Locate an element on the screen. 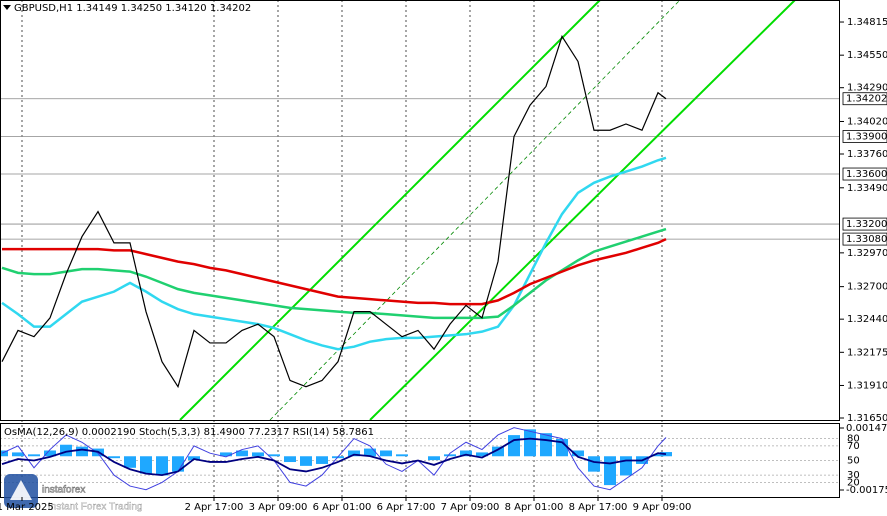 The height and width of the screenshot is (516, 887). x-tick-label: 8 Apr 17:00 is located at coordinates (598, 507).